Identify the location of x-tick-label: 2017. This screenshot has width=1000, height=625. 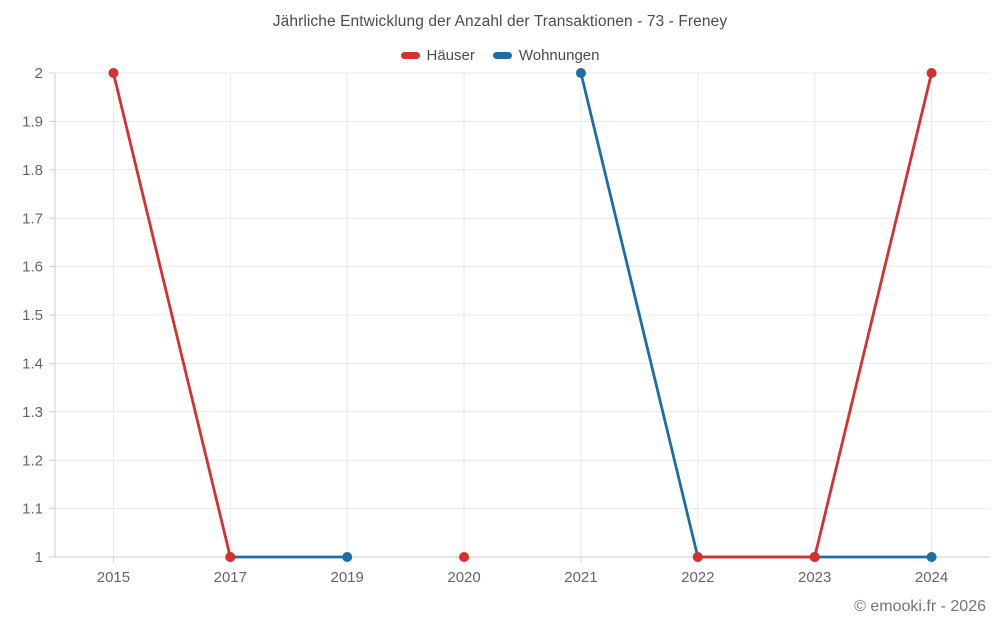
(230, 577).